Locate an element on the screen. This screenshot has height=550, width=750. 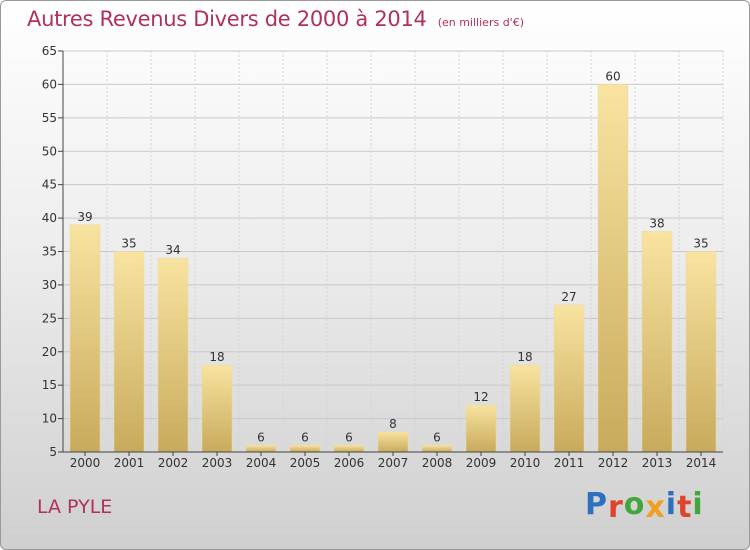
commune-name: LA PYLE is located at coordinates (75, 507).